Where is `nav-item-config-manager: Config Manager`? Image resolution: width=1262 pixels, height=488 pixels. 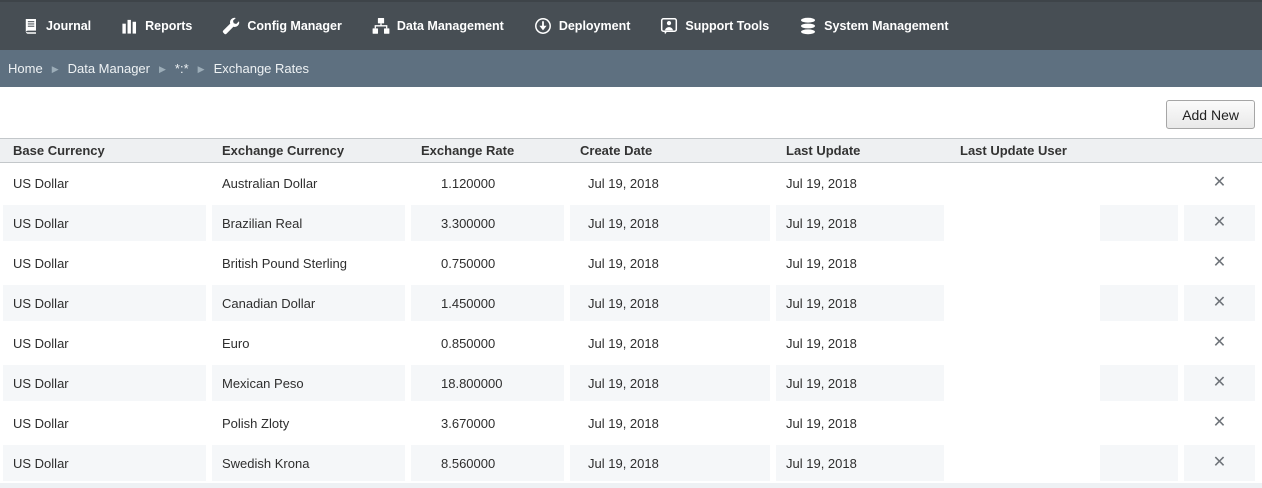
nav-item-config-manager: Config Manager is located at coordinates (282, 26).